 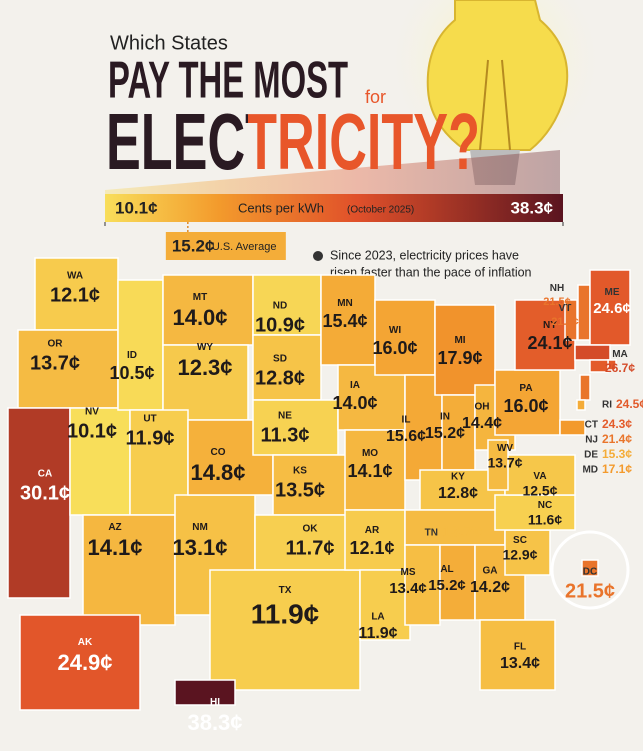 What do you see at coordinates (408, 572) in the screenshot?
I see `state-abbr: MS` at bounding box center [408, 572].